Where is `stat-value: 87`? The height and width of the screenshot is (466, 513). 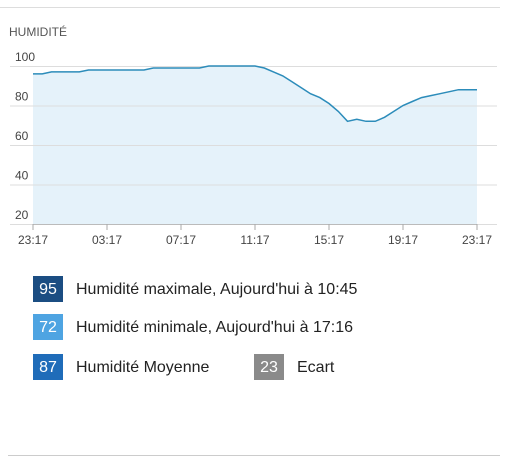 stat-value: 87 is located at coordinates (48, 367).